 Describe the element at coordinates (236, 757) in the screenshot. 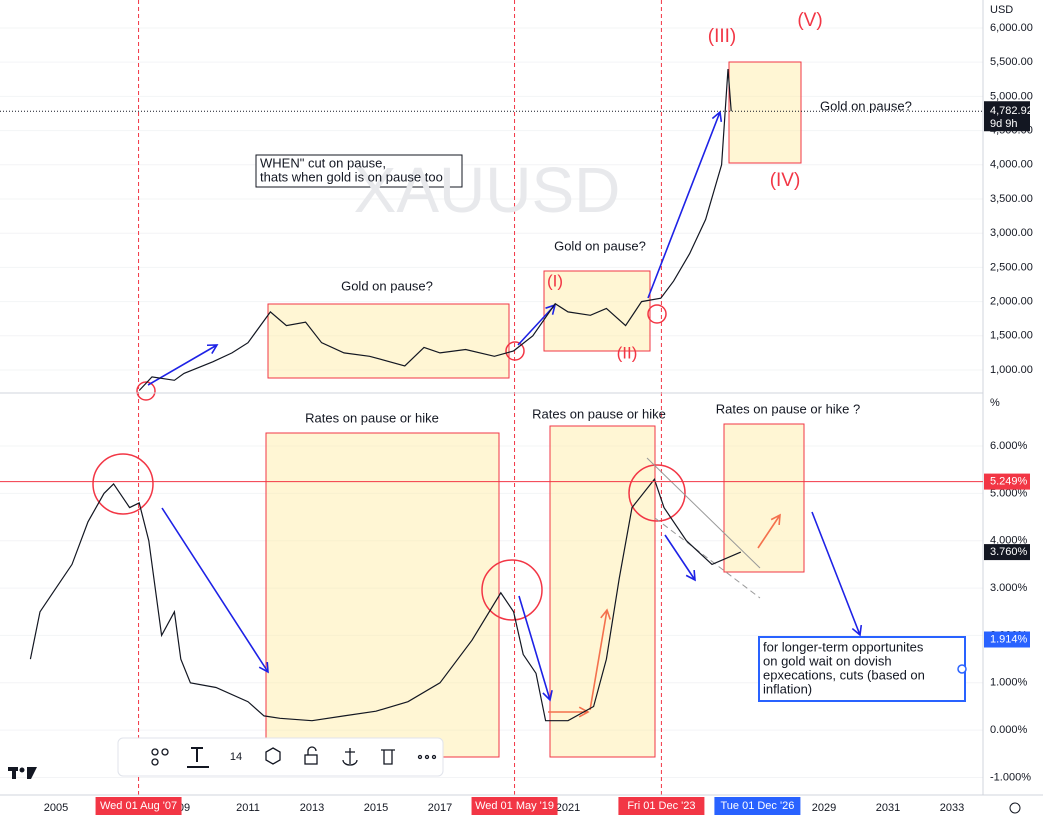

I see `font-size: 14` at that location.